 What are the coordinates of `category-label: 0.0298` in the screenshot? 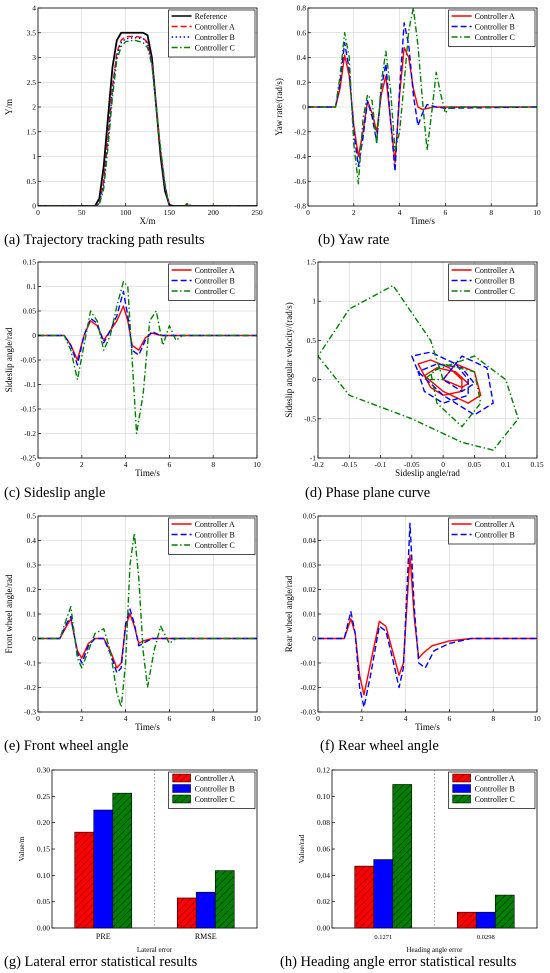 It's located at (486, 937).